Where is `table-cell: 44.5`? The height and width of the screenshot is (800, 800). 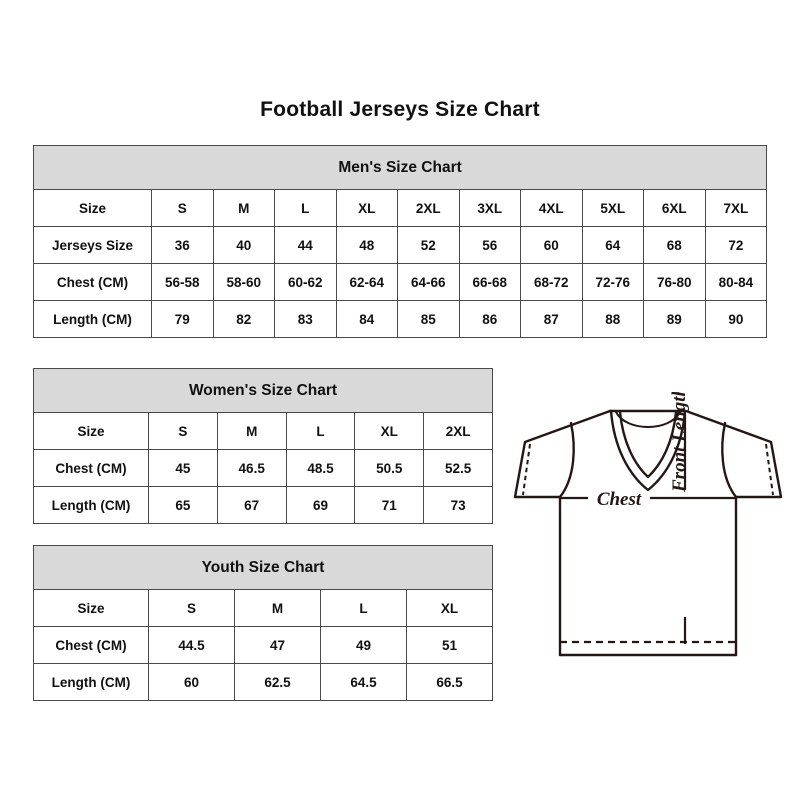 table-cell: 44.5 is located at coordinates (191, 645).